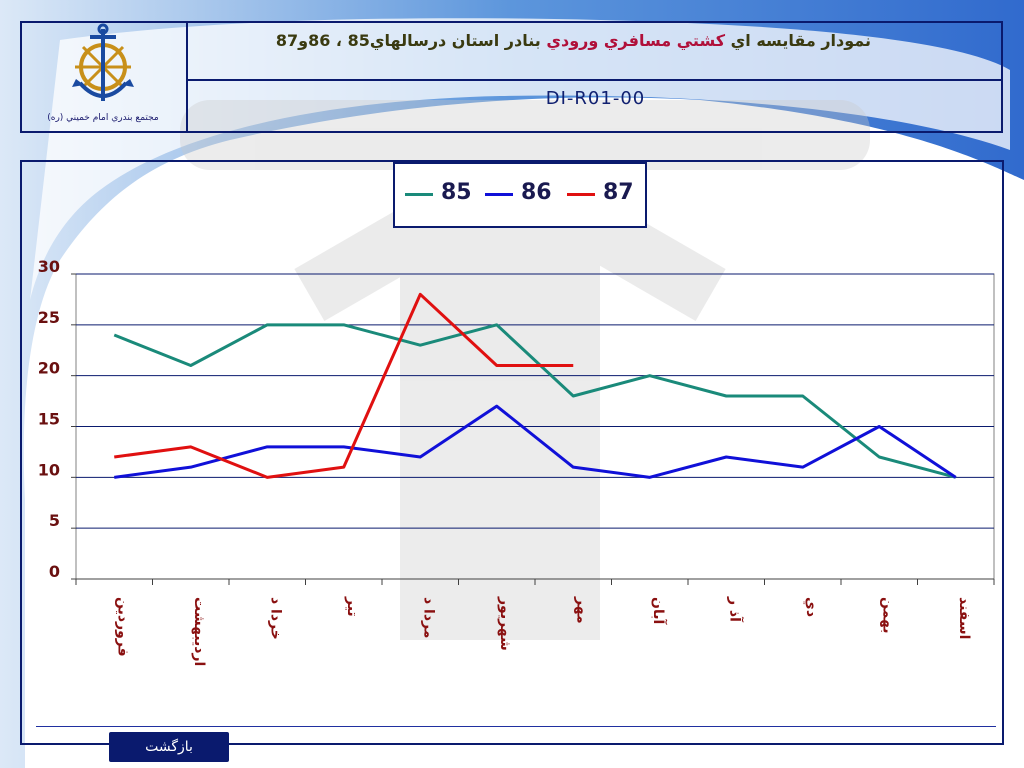 The width and height of the screenshot is (1024, 768). What do you see at coordinates (636, 40) in the screenshot?
I see `title-highlight: كشتي مسافري ورودي` at bounding box center [636, 40].